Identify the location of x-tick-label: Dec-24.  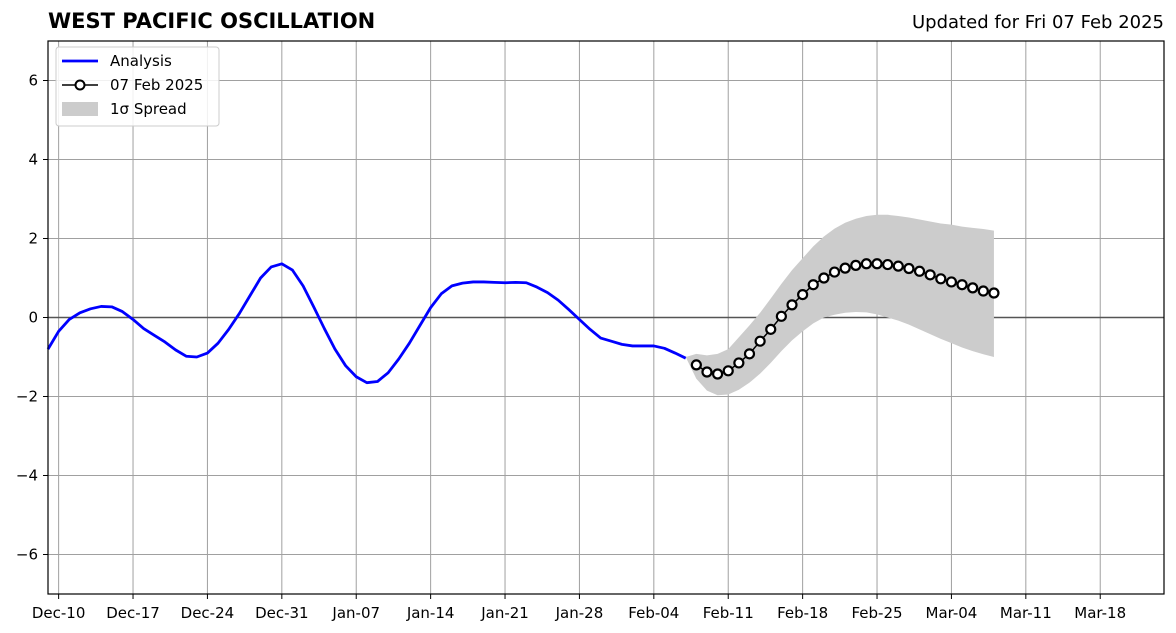
(208, 613).